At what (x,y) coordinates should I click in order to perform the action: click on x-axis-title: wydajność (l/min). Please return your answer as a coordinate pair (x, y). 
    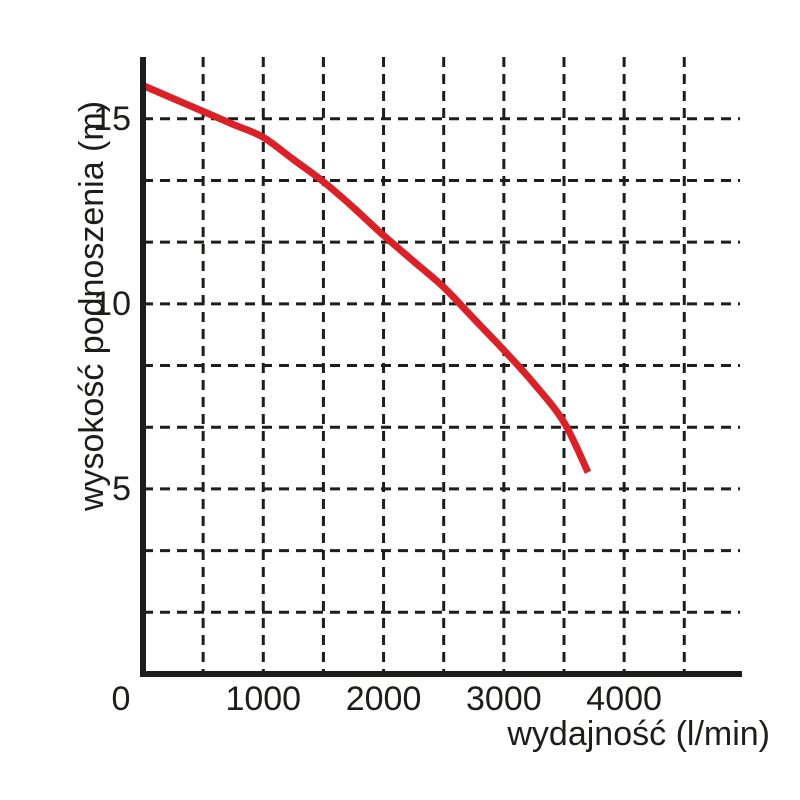
    Looking at the image, I should click on (638, 734).